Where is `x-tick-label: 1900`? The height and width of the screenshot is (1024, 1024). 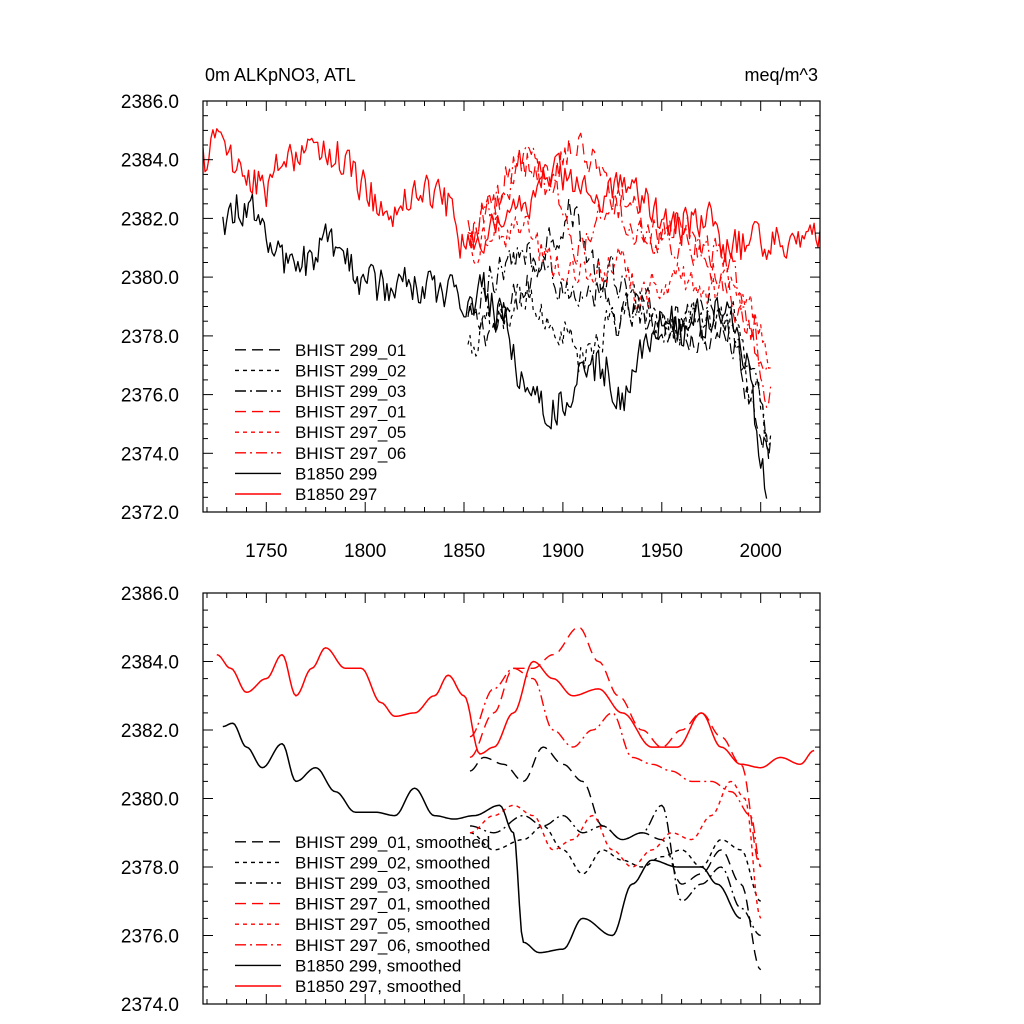
x-tick-label: 1900 is located at coordinates (563, 551).